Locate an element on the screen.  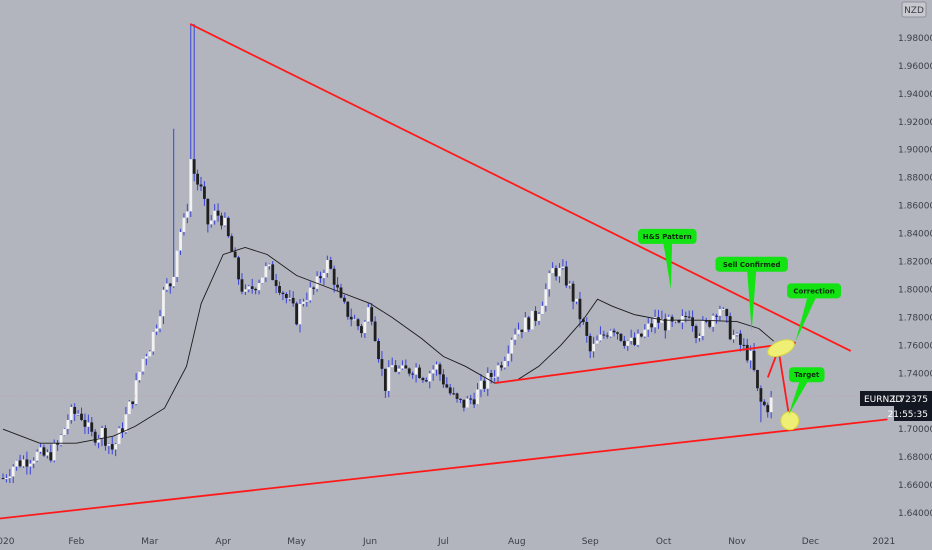
price-tick-label: 1.98000 is located at coordinates (915, 39).